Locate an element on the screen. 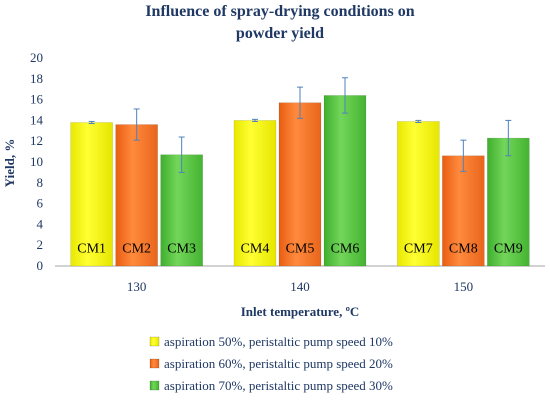 This screenshot has height=403, width=550. bar-label: CM3 is located at coordinates (181, 248).